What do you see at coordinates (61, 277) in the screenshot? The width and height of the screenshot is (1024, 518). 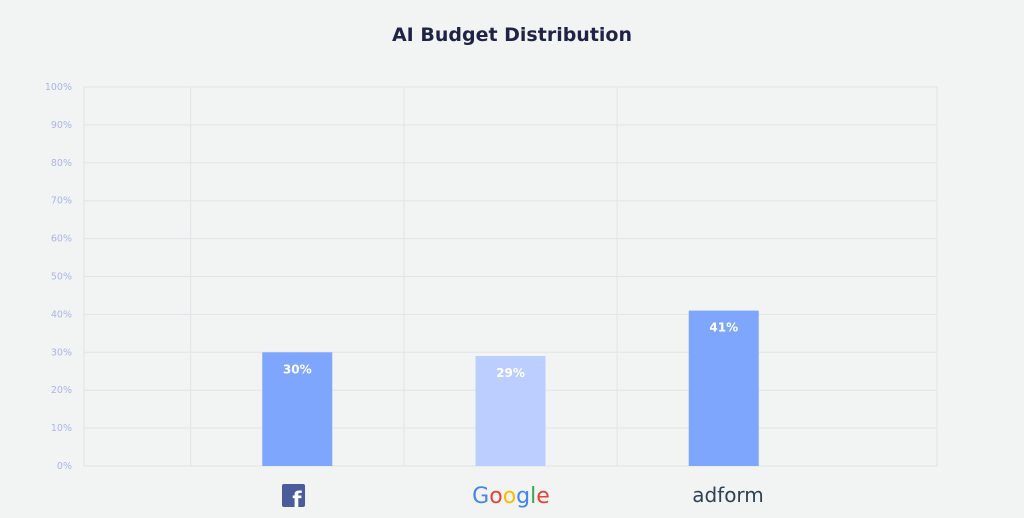 I see `y-tick-label: 50%` at bounding box center [61, 277].